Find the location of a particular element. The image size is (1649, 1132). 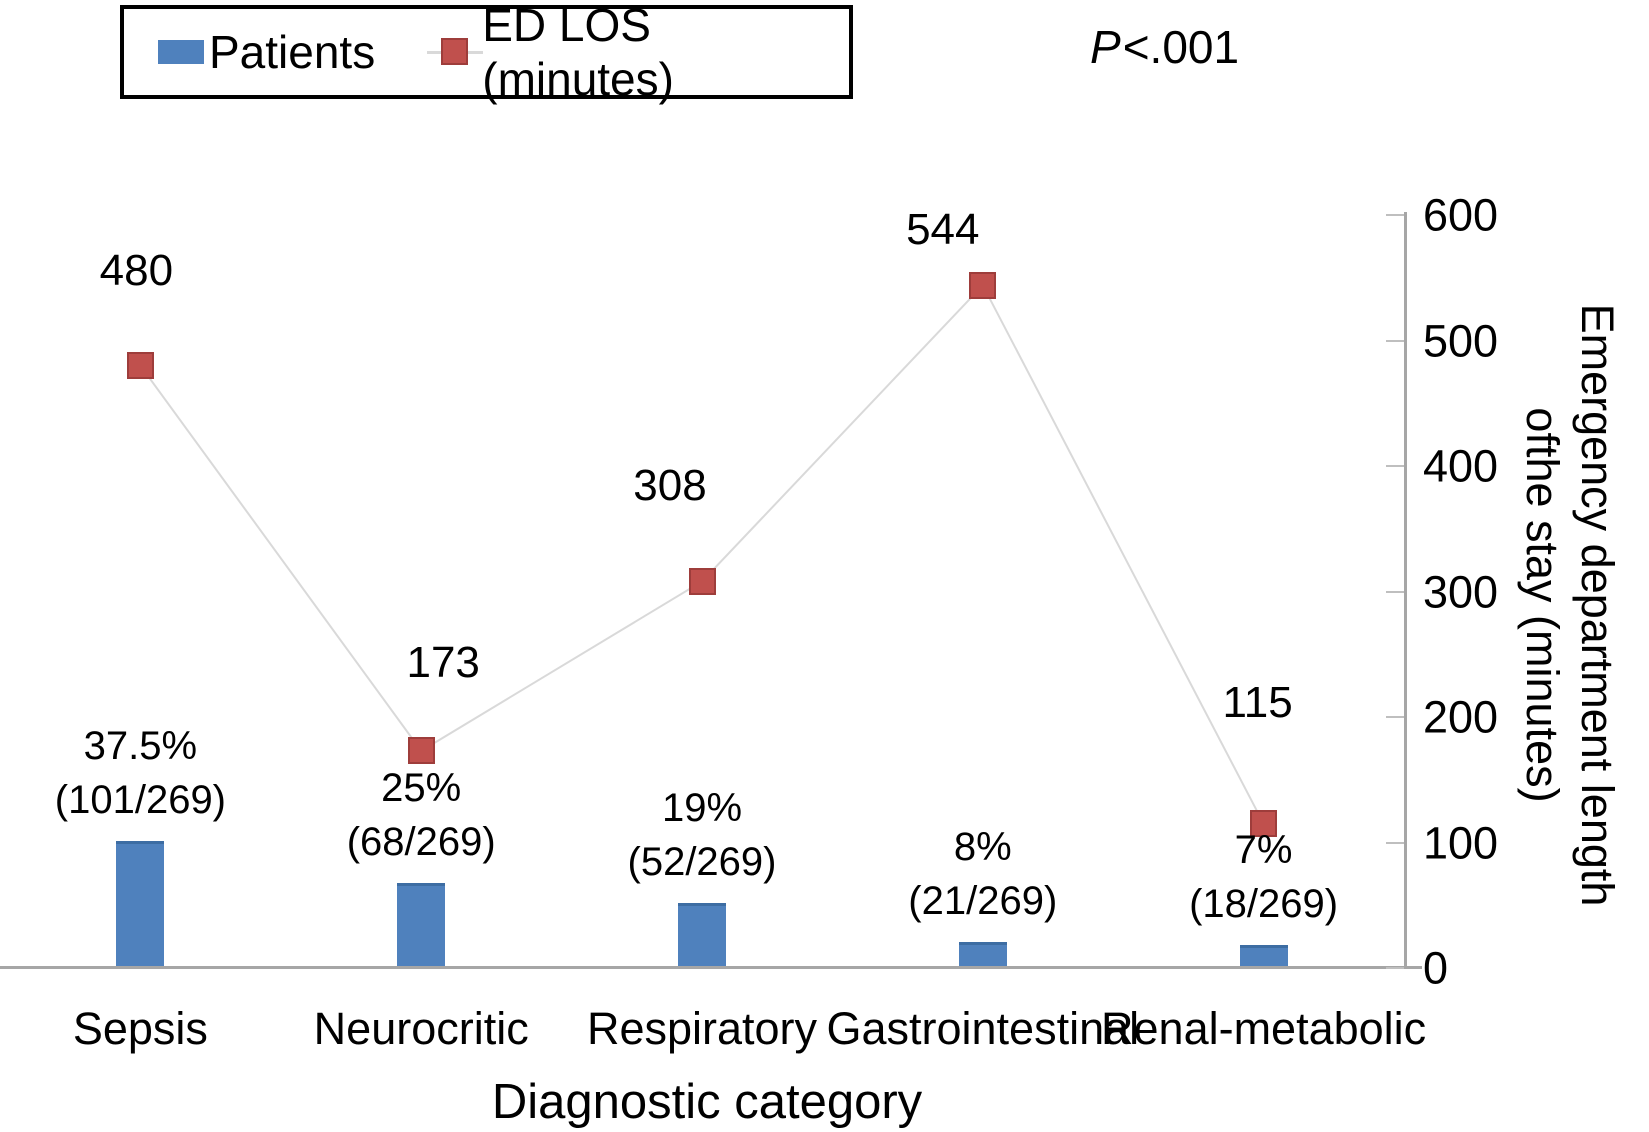

ed-los-marker-icon is located at coordinates (455, 52).